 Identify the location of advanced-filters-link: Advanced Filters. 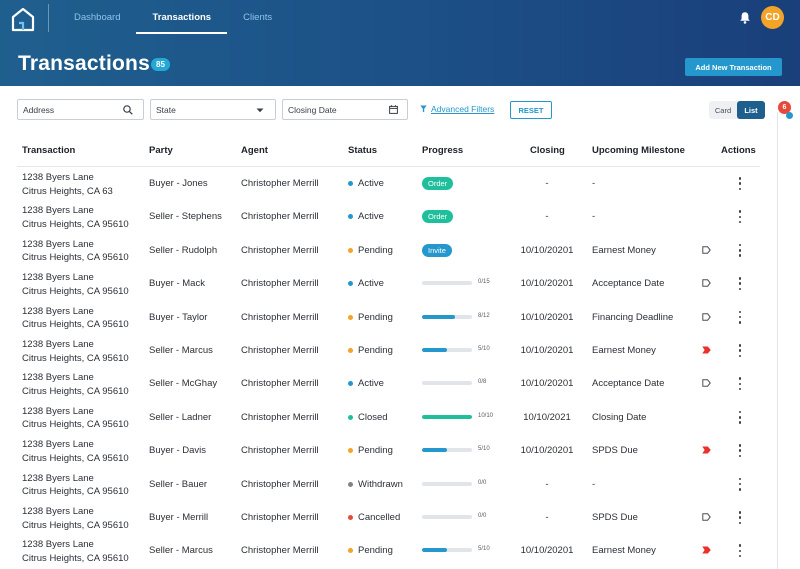
(457, 109).